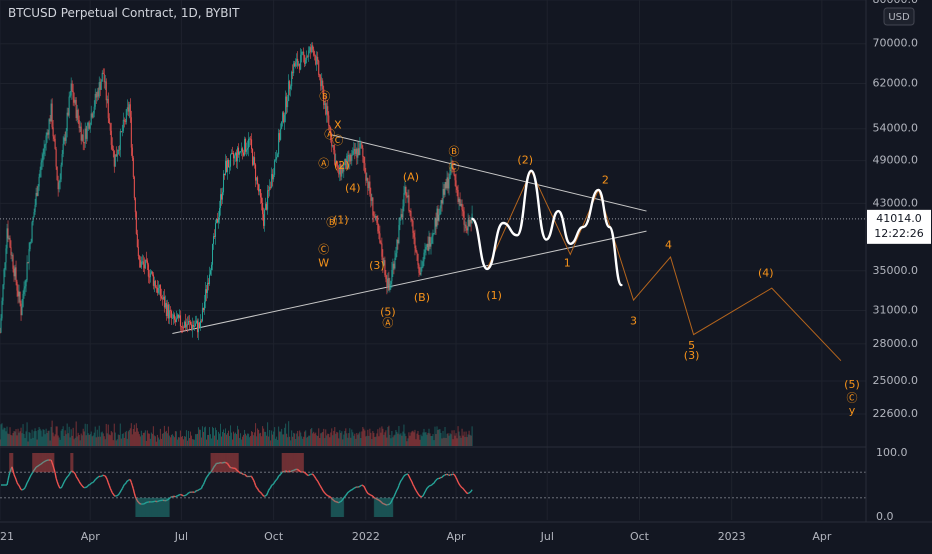 This screenshot has width=932, height=554. I want to click on wave-label: (1), so click(341, 220).